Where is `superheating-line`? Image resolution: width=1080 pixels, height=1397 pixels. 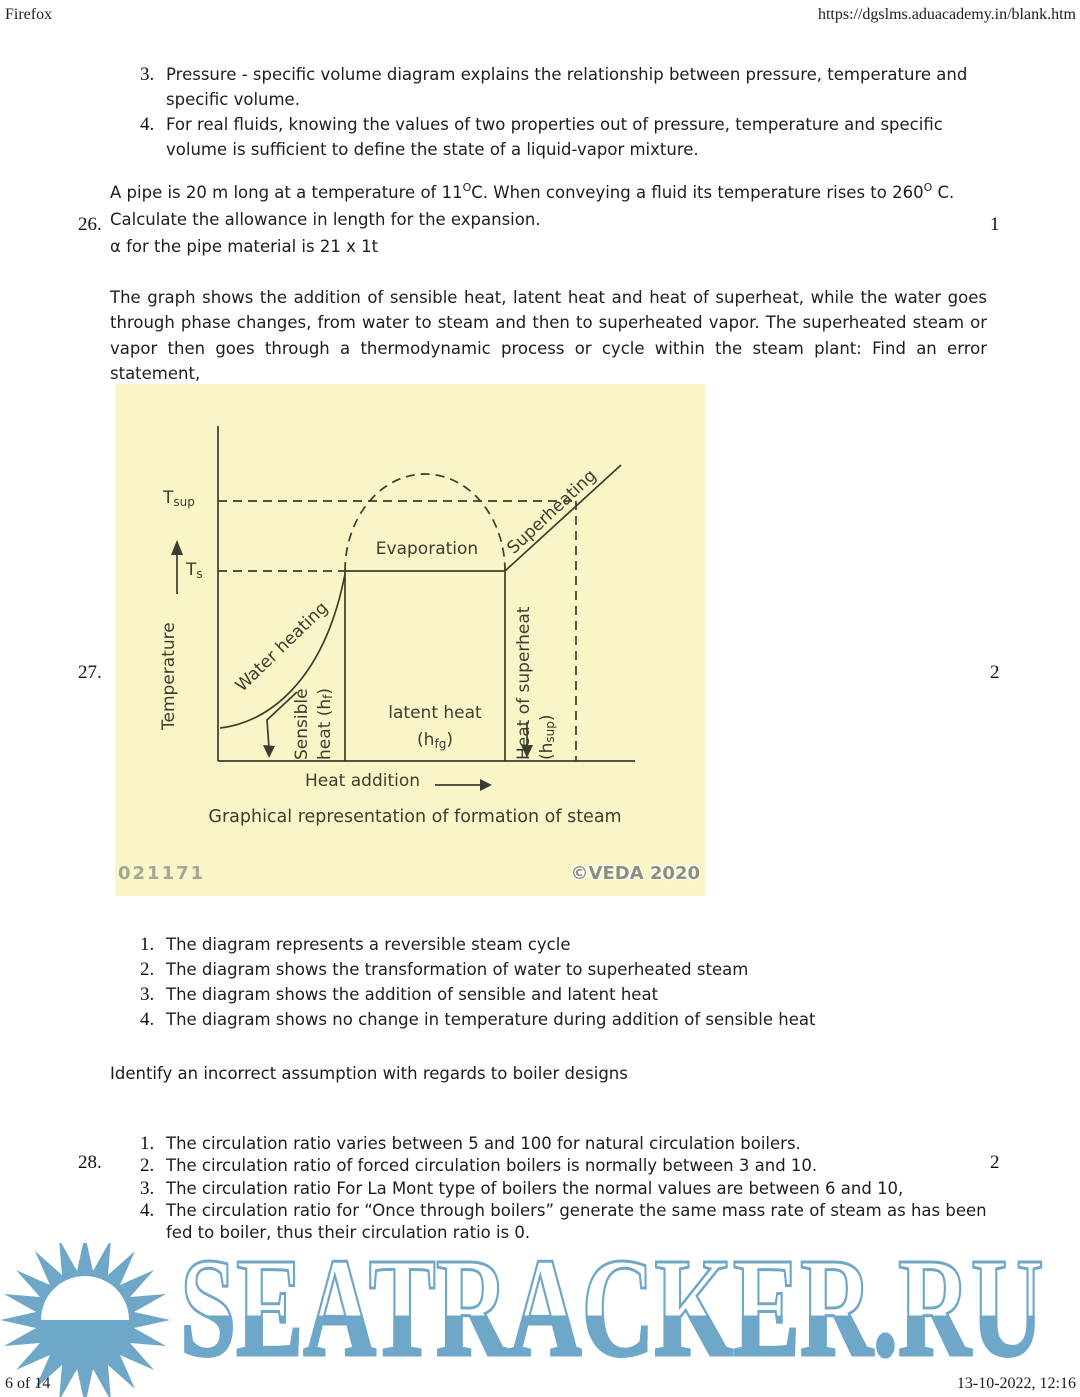
superheating-line is located at coordinates (563, 518).